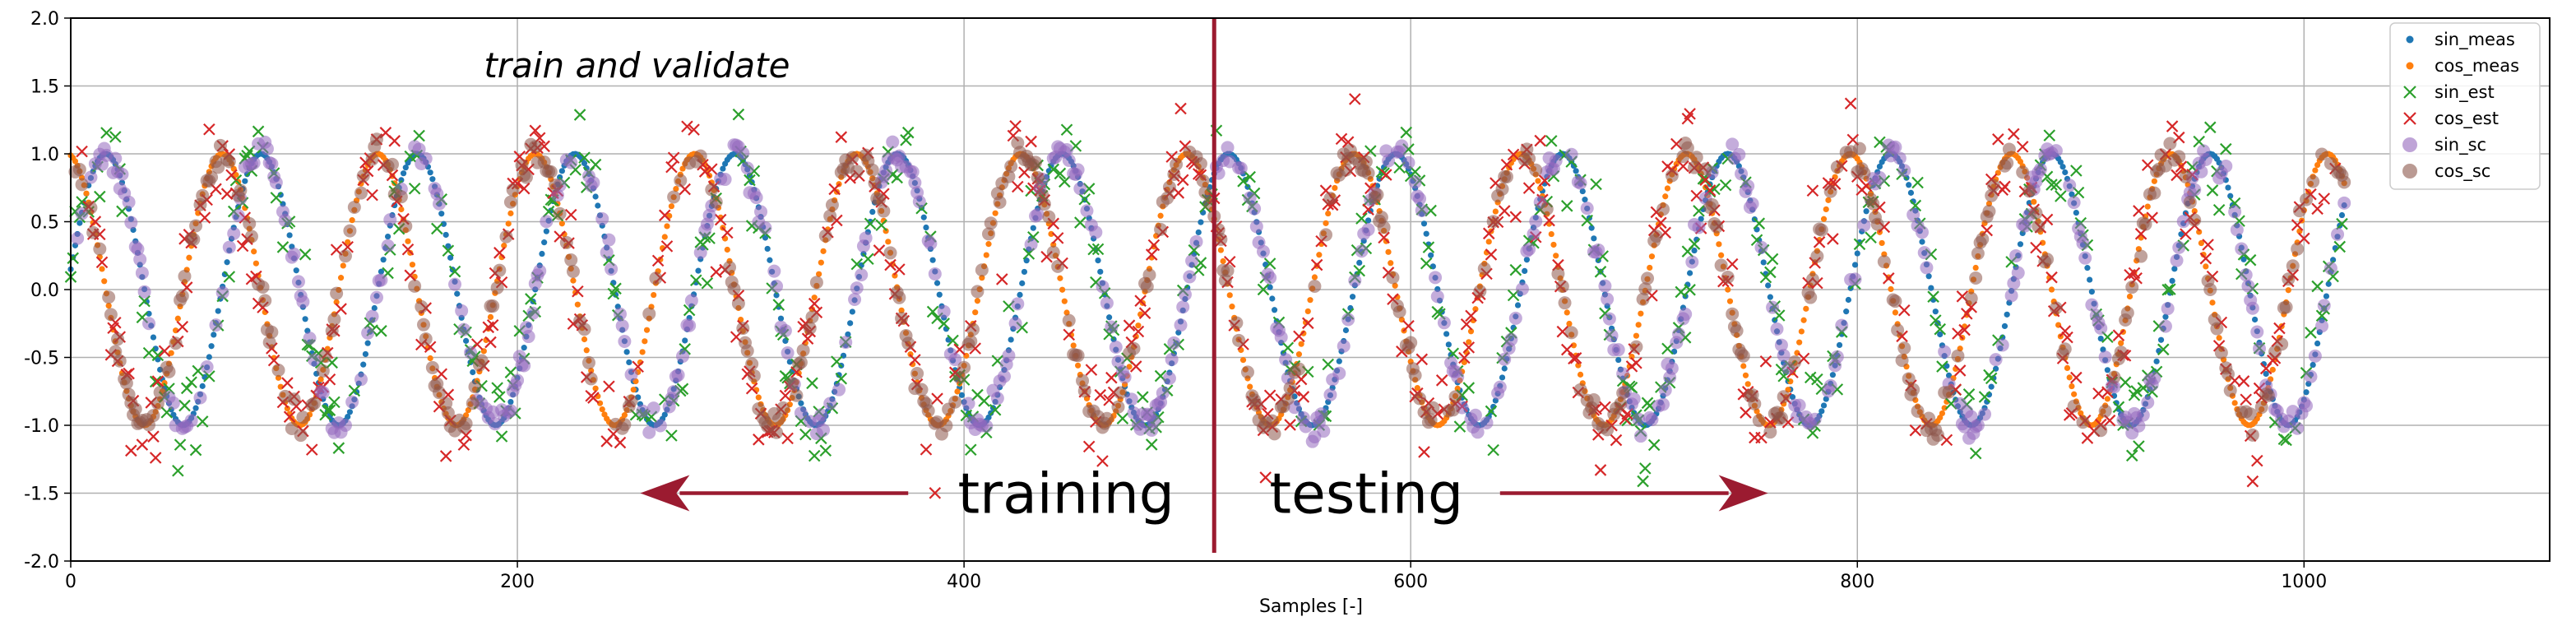  Describe the element at coordinates (42, 562) in the screenshot. I see `y-tick-label: -2.0` at that location.